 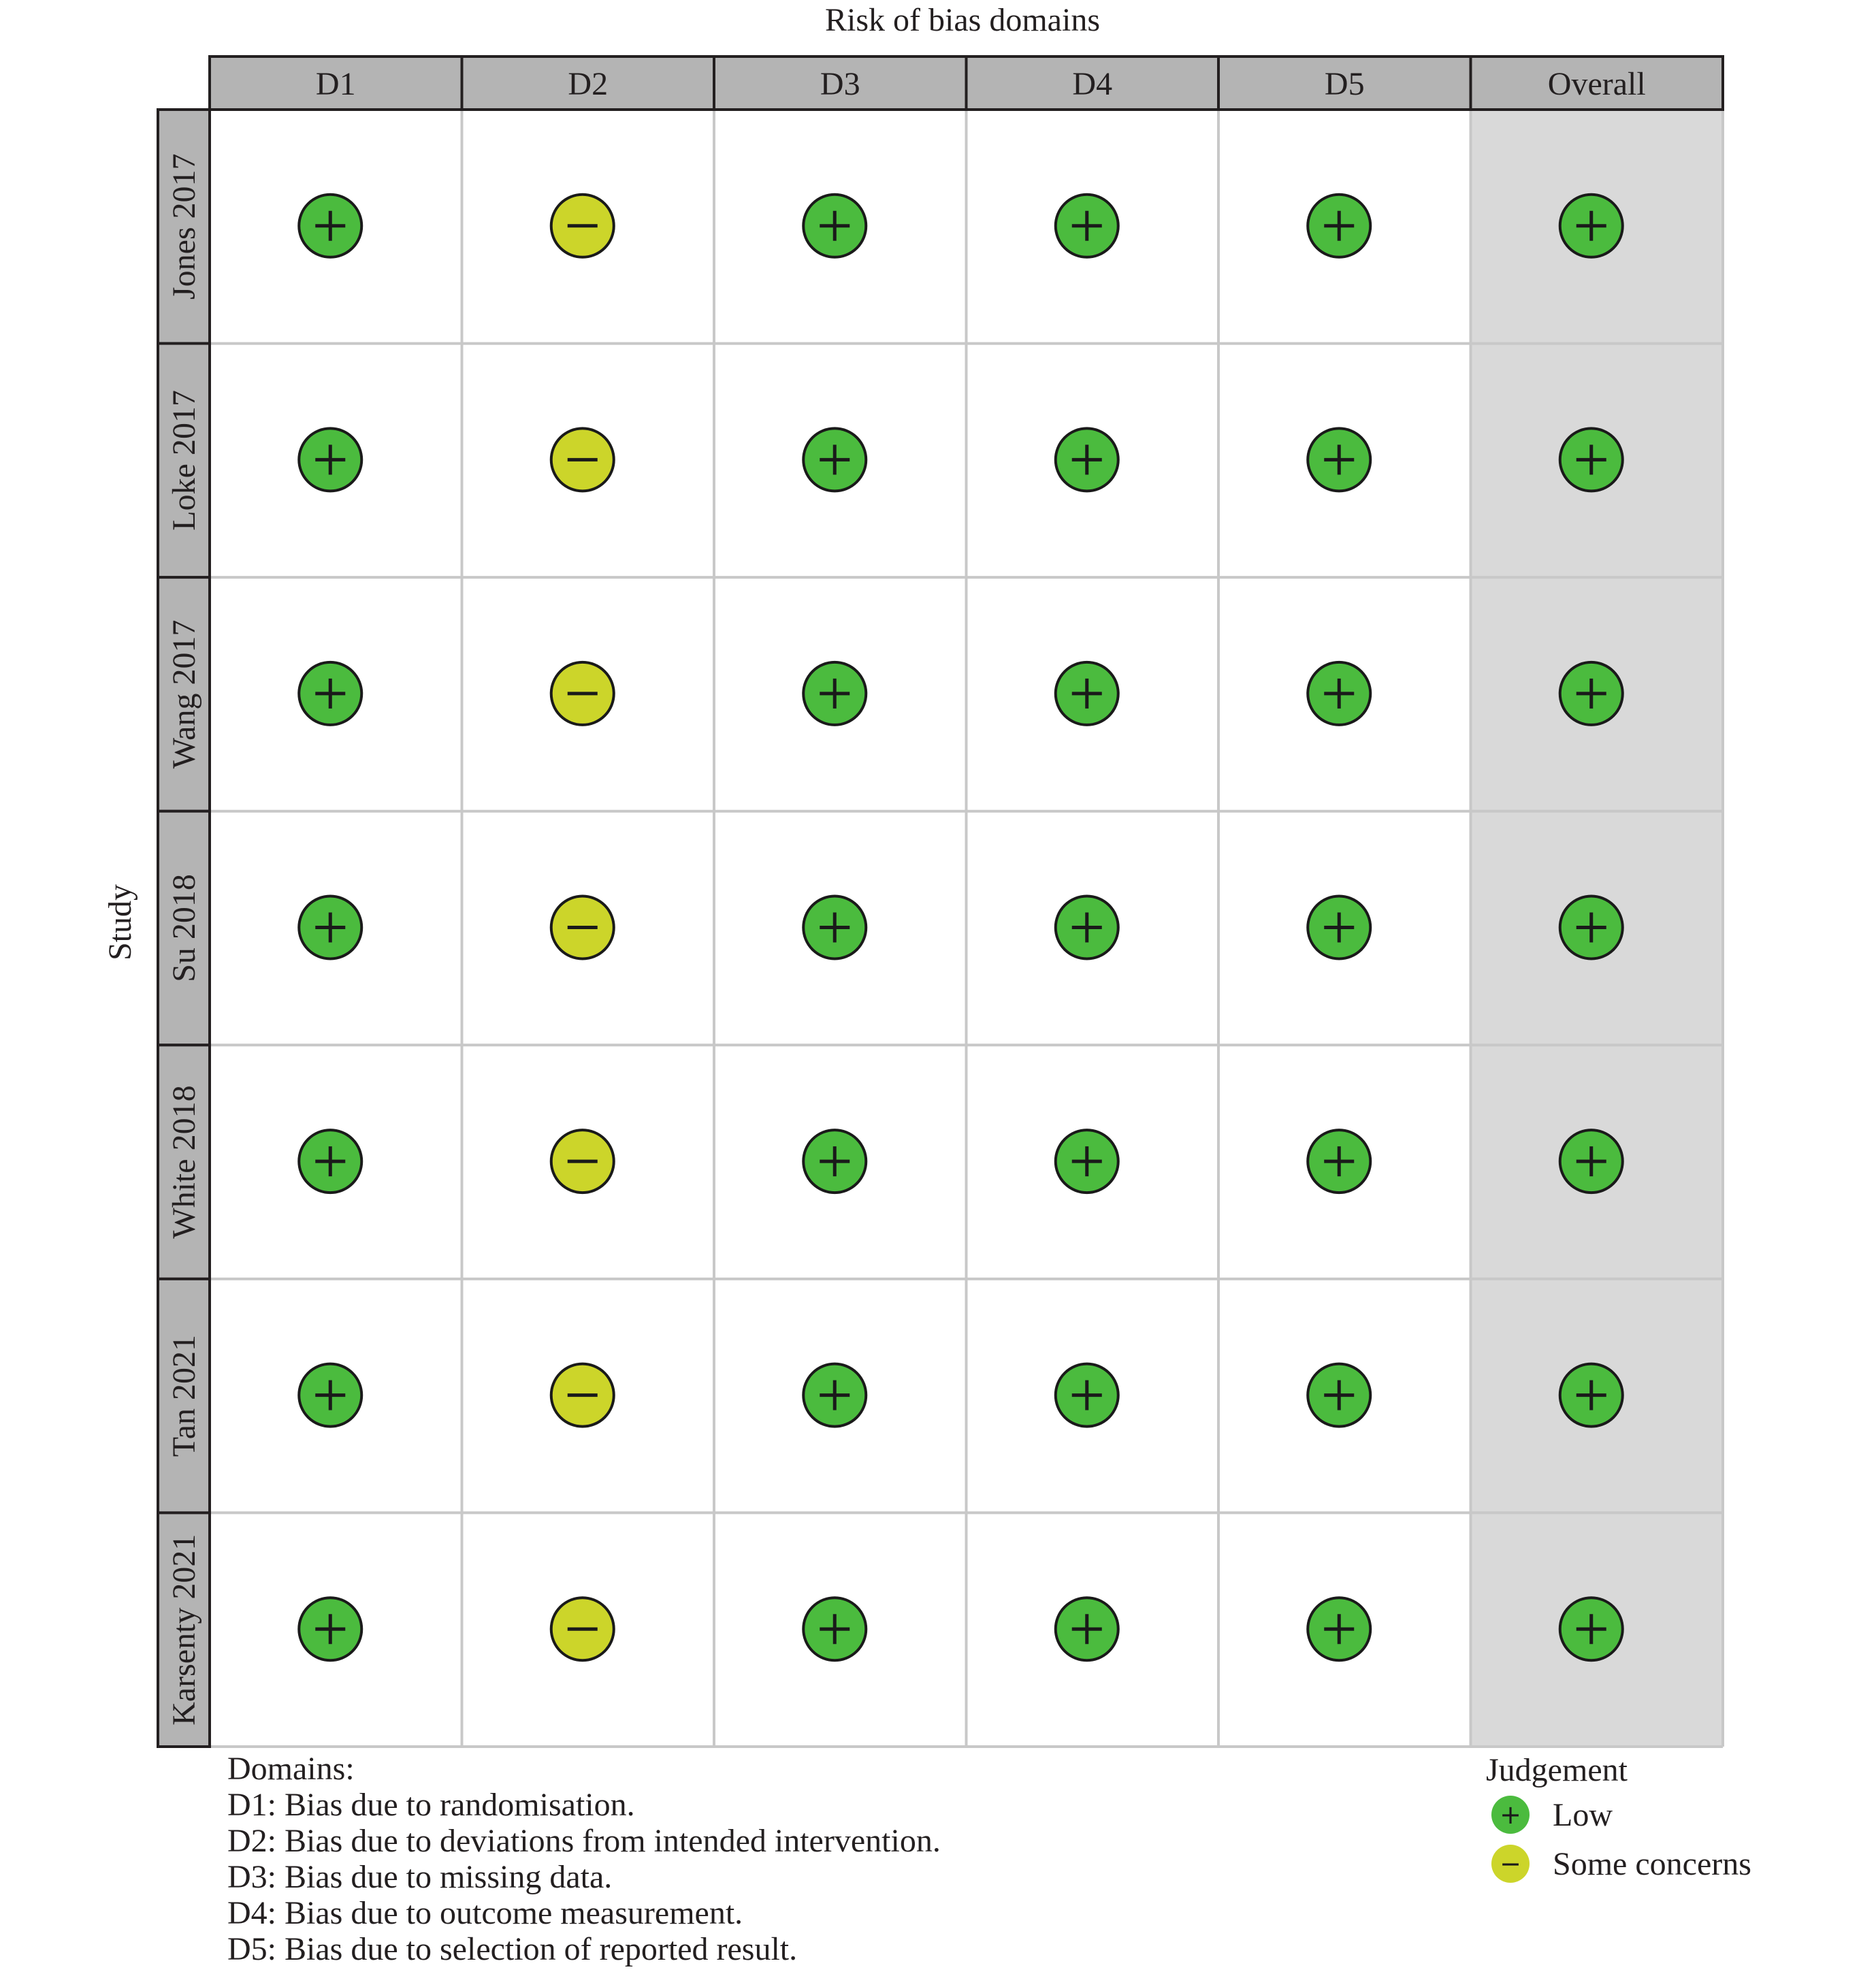 What do you see at coordinates (963, 20) in the screenshot?
I see `chart-title: Risk of bias domains` at bounding box center [963, 20].